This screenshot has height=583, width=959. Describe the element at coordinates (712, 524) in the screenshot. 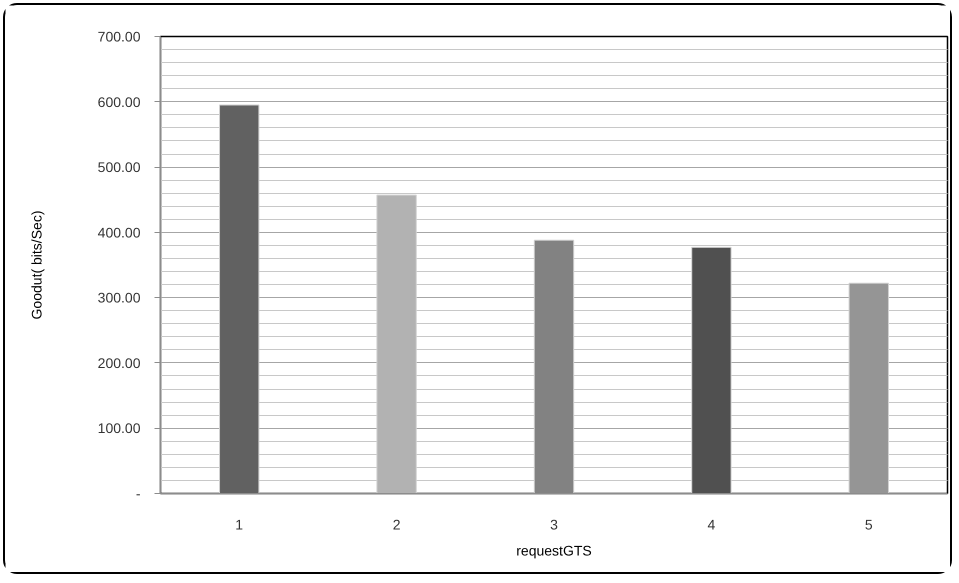

I see `x-tick-label: 4` at that location.